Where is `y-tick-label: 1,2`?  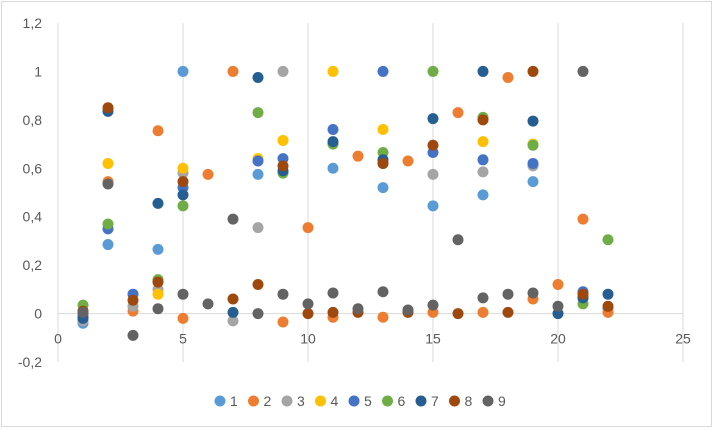 y-tick-label: 1,2 is located at coordinates (33, 23).